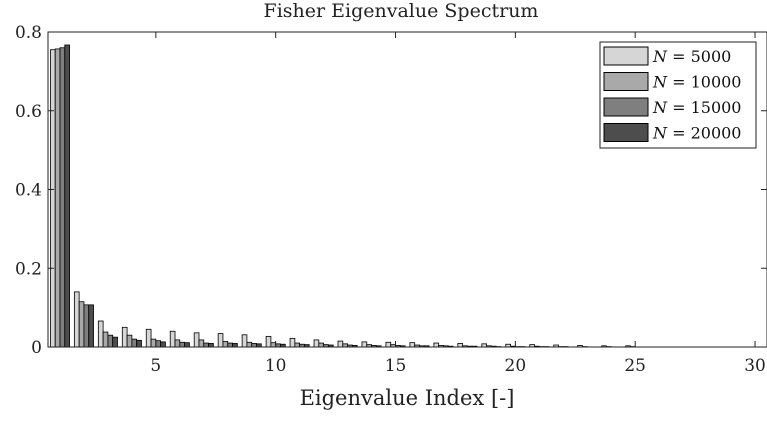 This screenshot has width=767, height=421. Describe the element at coordinates (28, 33) in the screenshot. I see `y-tick-label: 0.8` at that location.